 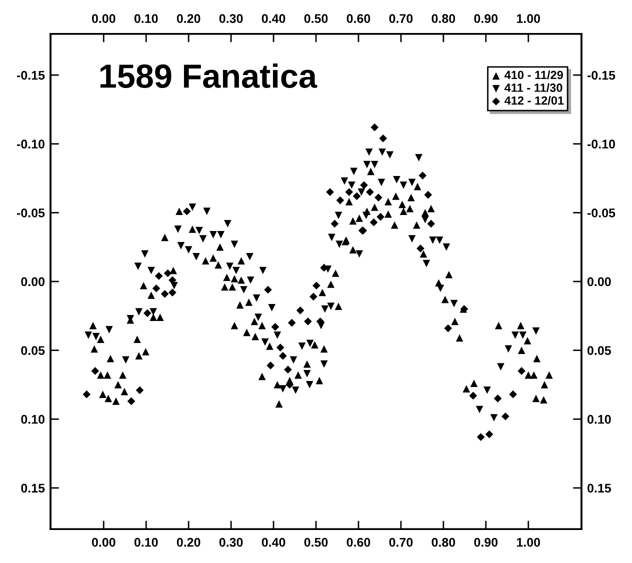 I want to click on y-tick-label: 0.05, so click(x=33, y=350).